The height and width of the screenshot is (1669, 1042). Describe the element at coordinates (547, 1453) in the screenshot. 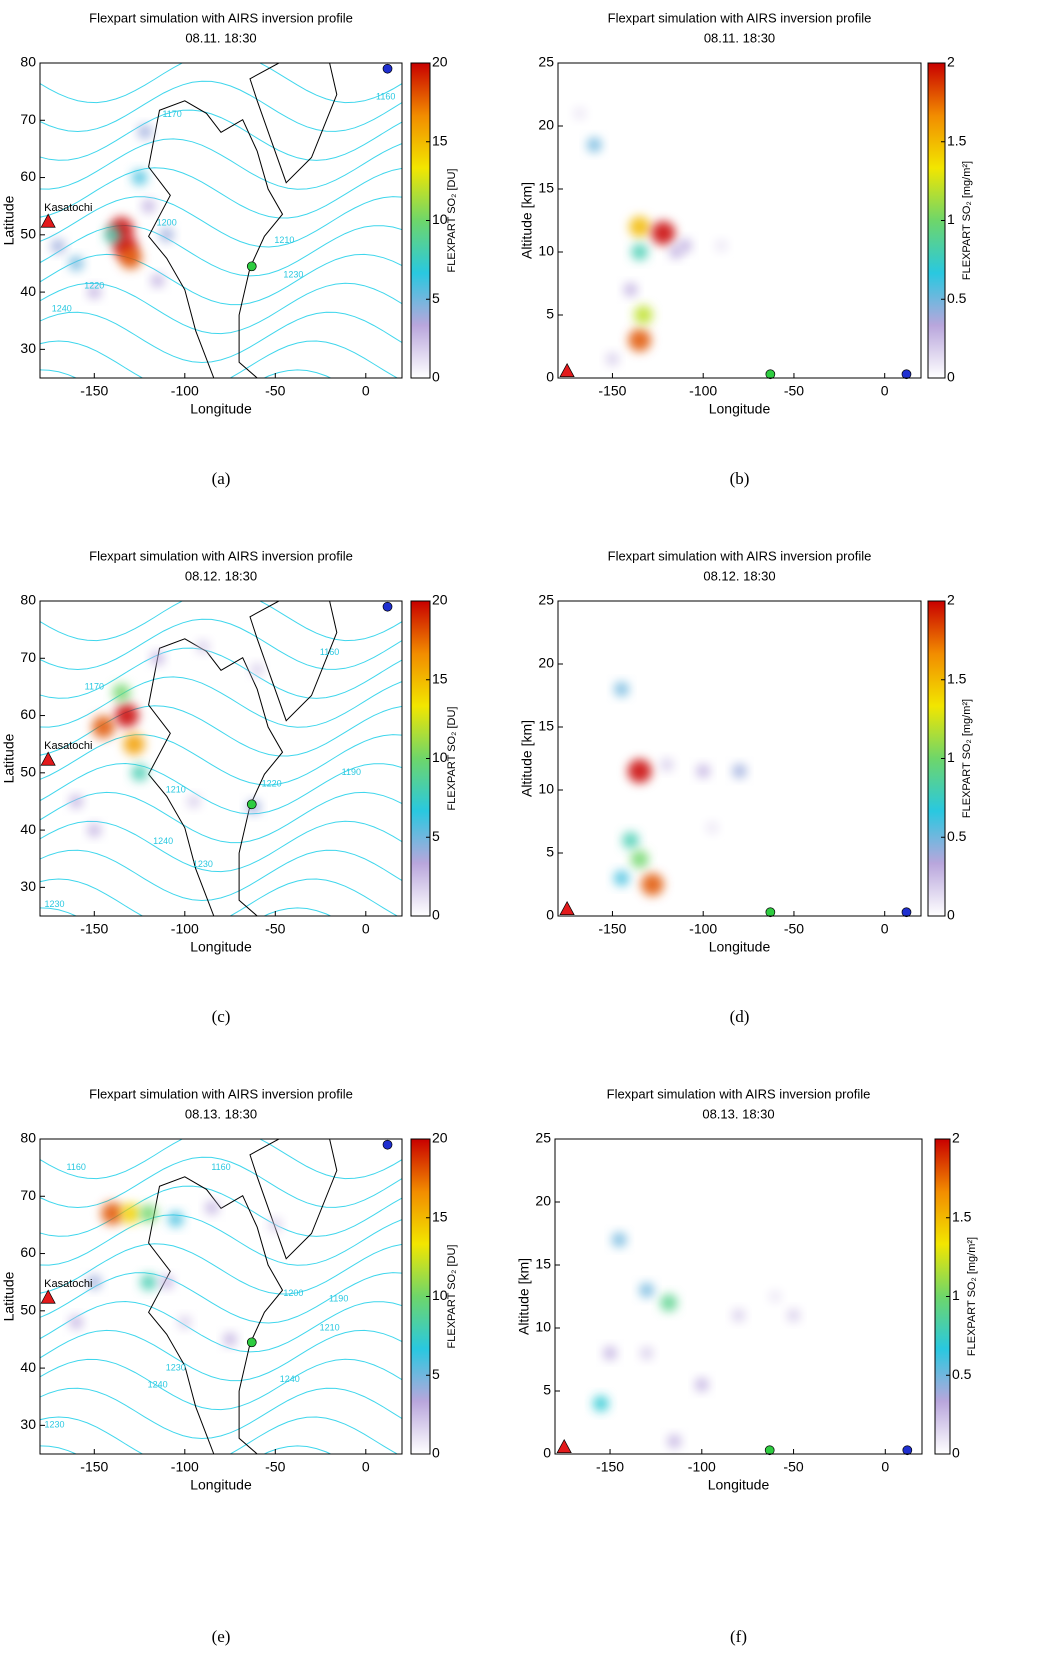

I see `y-tick-label: 0` at that location.